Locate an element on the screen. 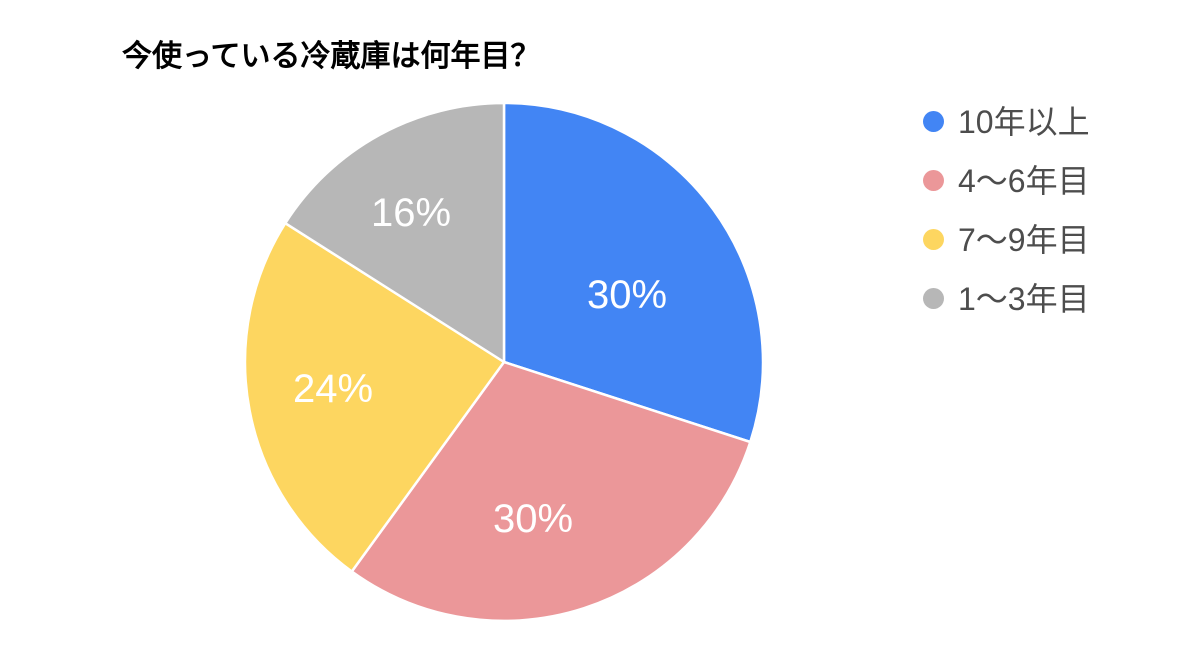  chart-legend: 10年以上 4〜6年目 7〜9年目 1〜3年目 is located at coordinates (1006, 210).